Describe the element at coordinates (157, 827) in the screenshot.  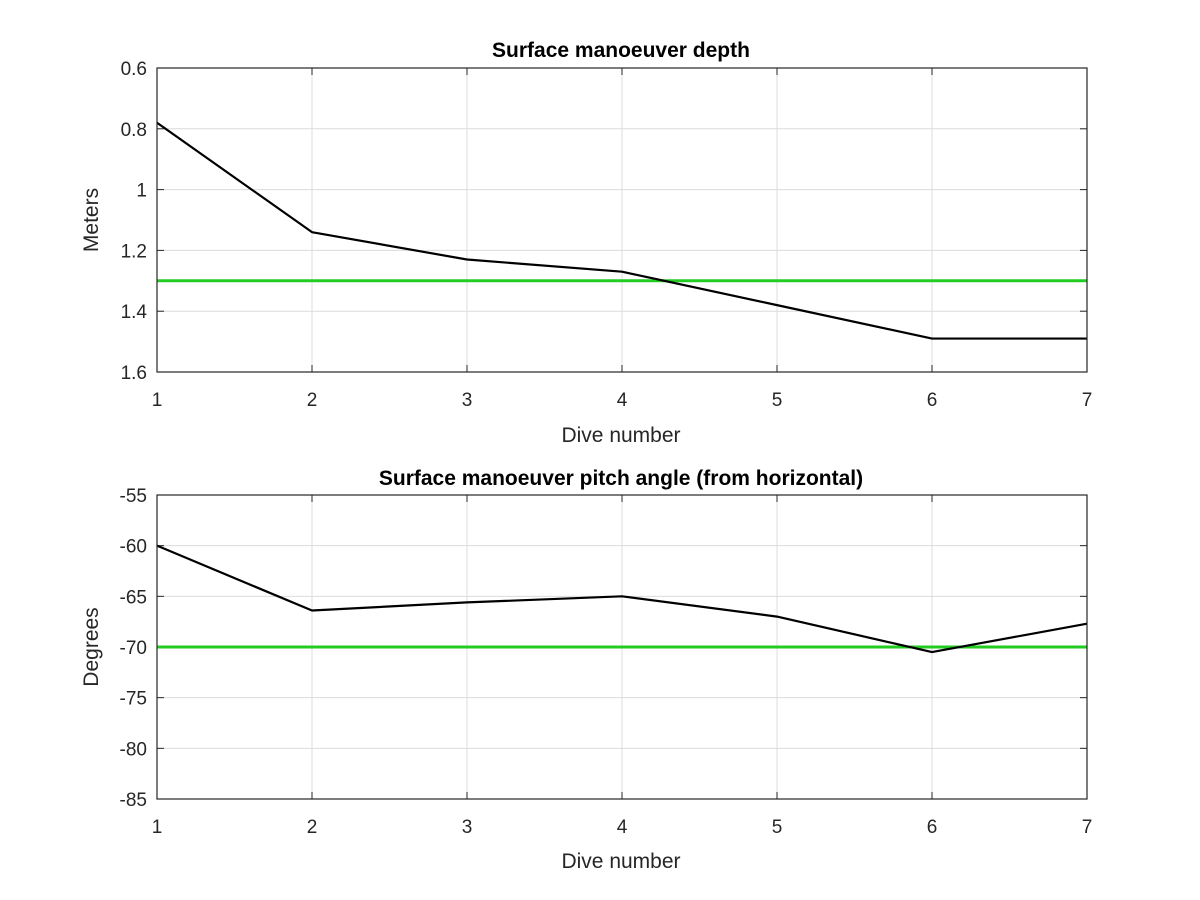
I see `pitch-chart-x-tick-label: 1` at that location.